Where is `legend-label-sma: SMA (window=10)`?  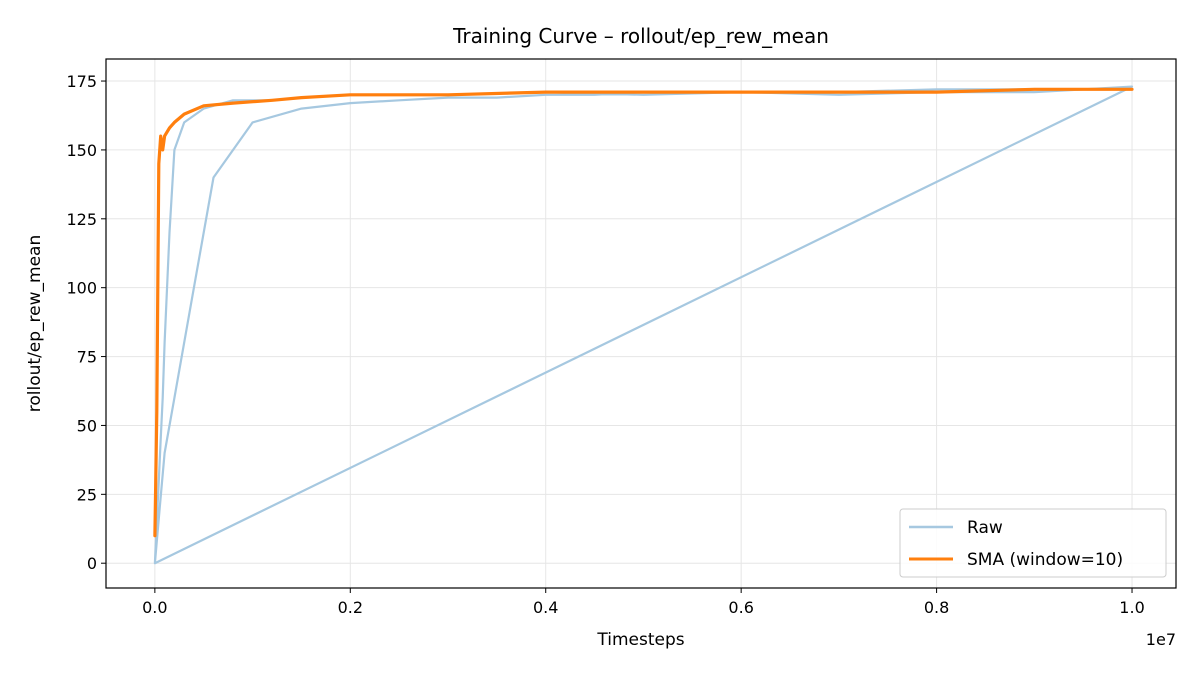
legend-label-sma: SMA (window=10) is located at coordinates (1045, 560).